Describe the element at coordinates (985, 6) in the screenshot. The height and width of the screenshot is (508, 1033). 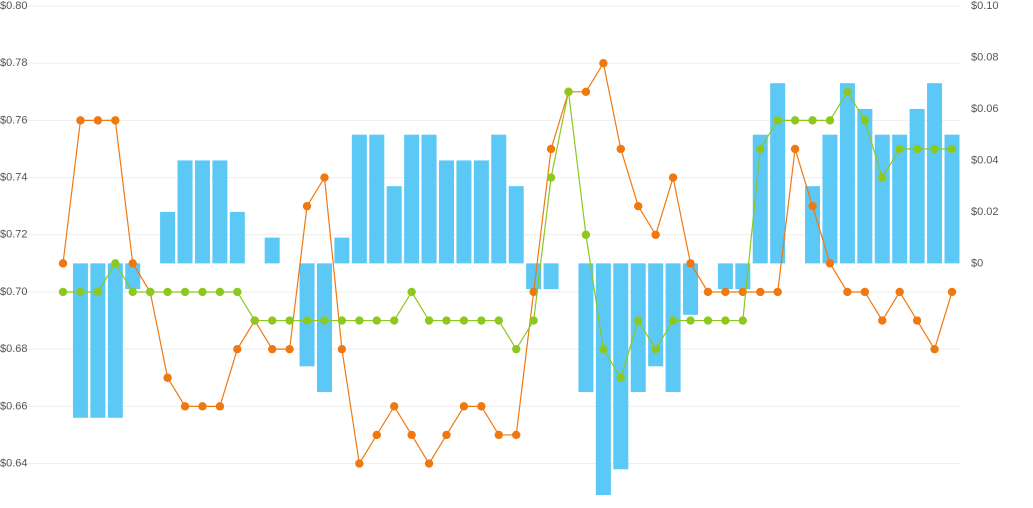
I see `y2-tick-label: $0.10` at that location.